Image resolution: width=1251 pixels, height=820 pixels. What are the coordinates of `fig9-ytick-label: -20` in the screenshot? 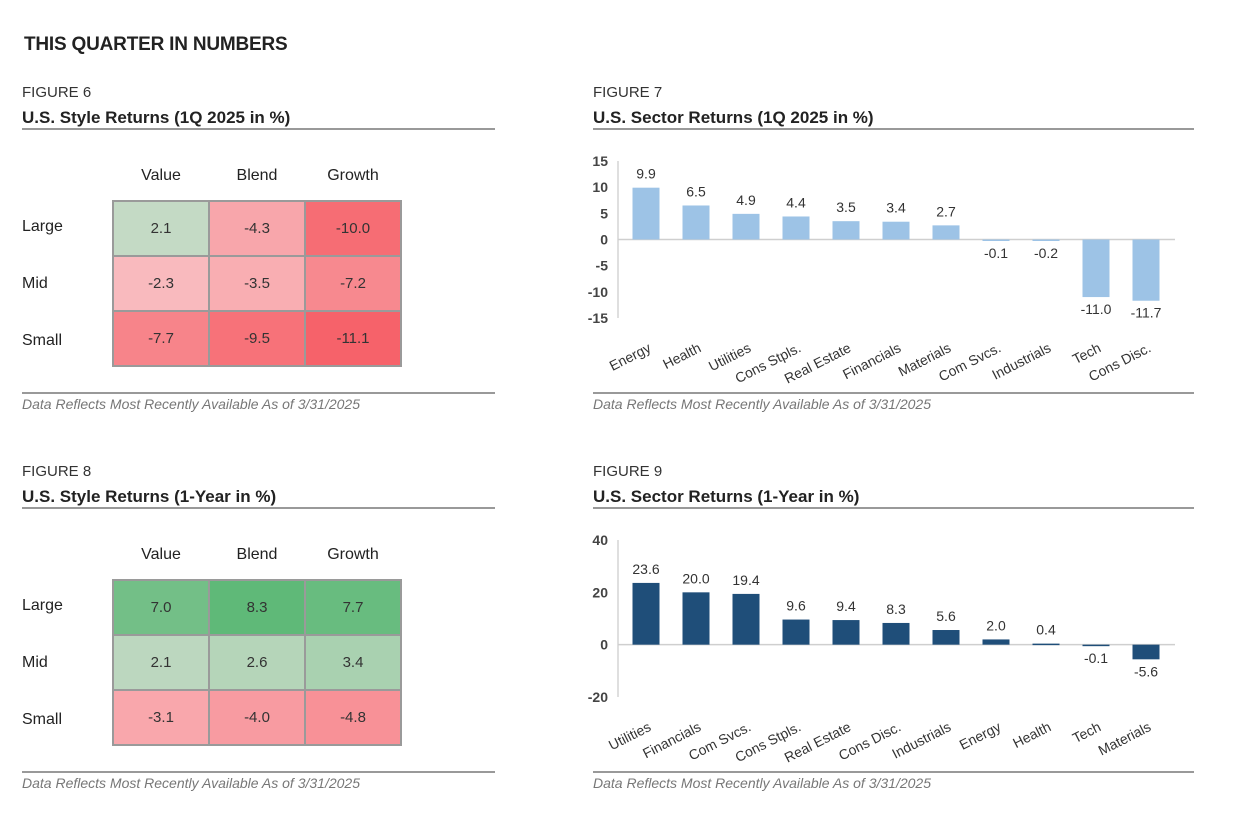 It's located at (598, 697).